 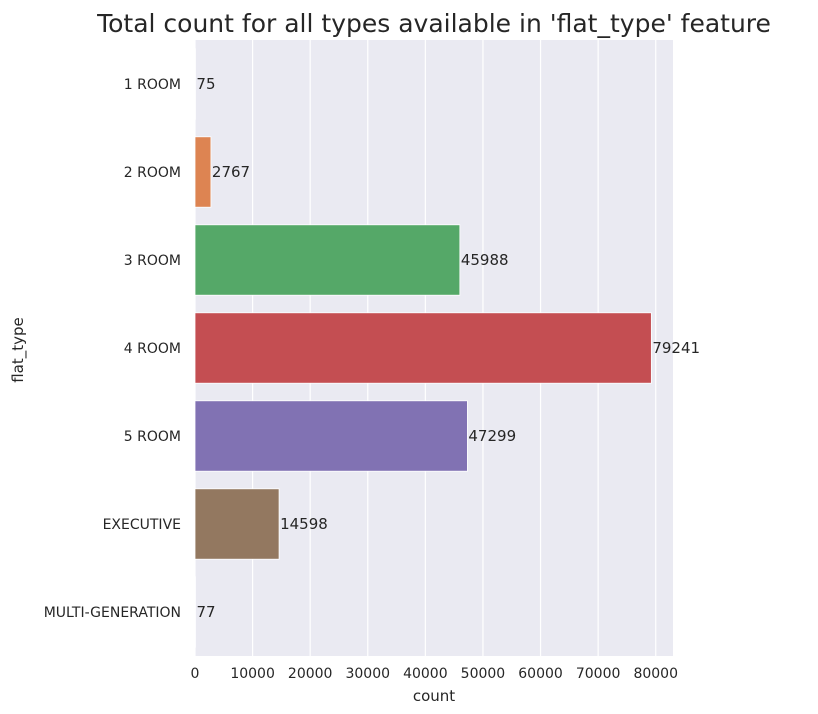 What do you see at coordinates (655, 674) in the screenshot?
I see `x-tick-label: 80000` at bounding box center [655, 674].